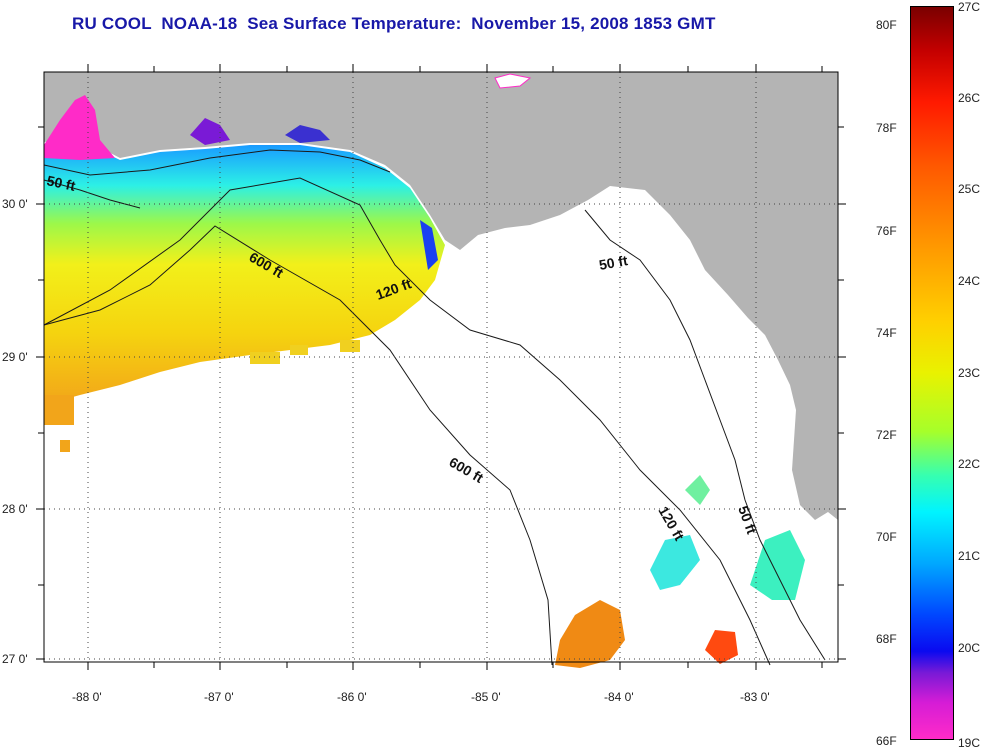 Image resolution: width=992 pixels, height=754 pixels. I want to click on colorbar-f-label: 72F, so click(886, 435).